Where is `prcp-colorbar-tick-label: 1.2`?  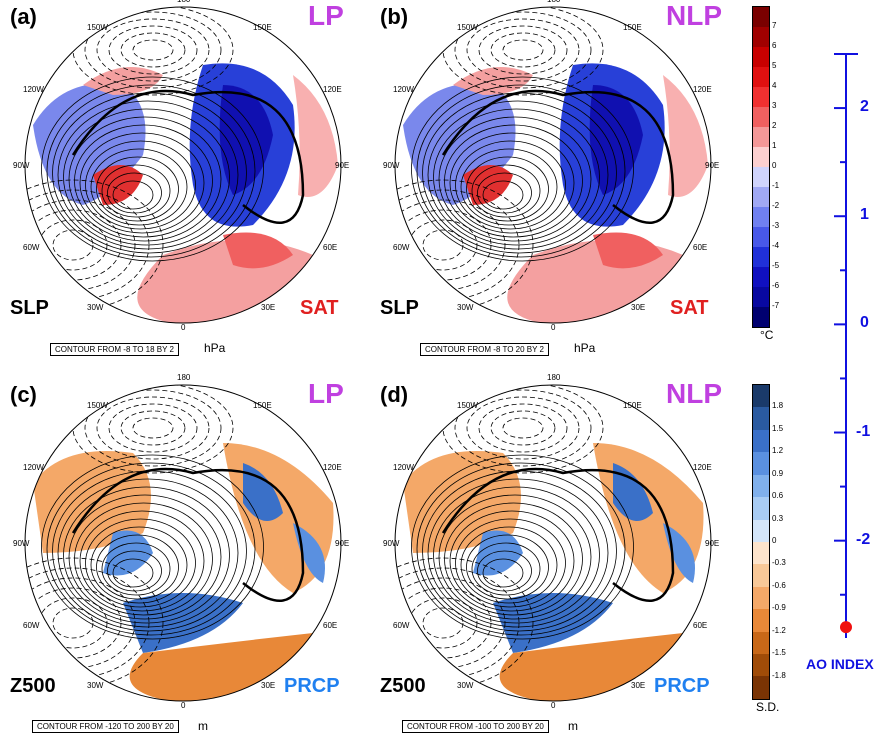
prcp-colorbar-tick-label: 1.2 is located at coordinates (778, 451).